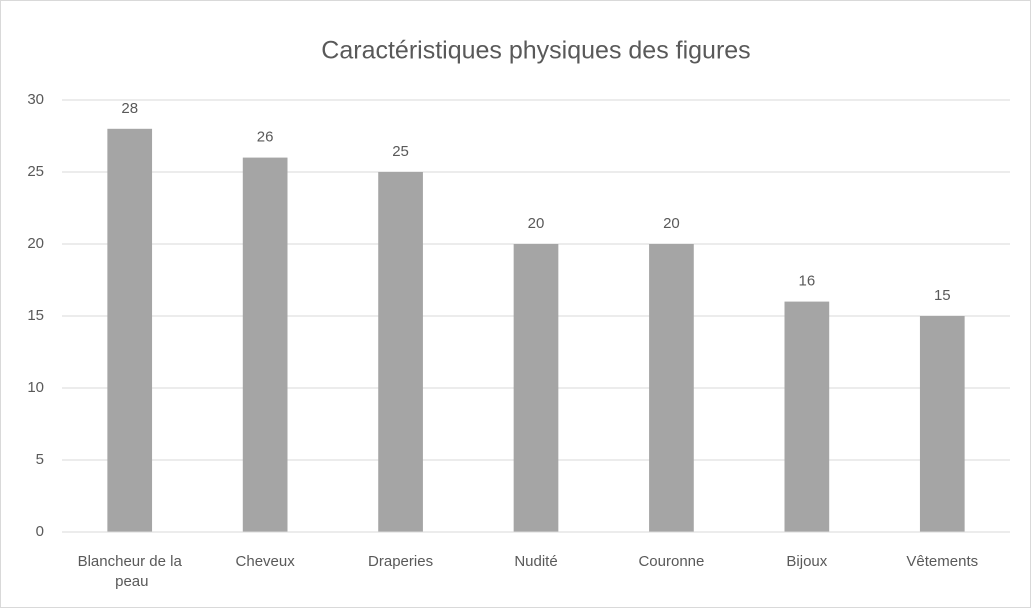 The width and height of the screenshot is (1031, 608). What do you see at coordinates (400, 561) in the screenshot?
I see `x-tick-label: Draperies` at bounding box center [400, 561].